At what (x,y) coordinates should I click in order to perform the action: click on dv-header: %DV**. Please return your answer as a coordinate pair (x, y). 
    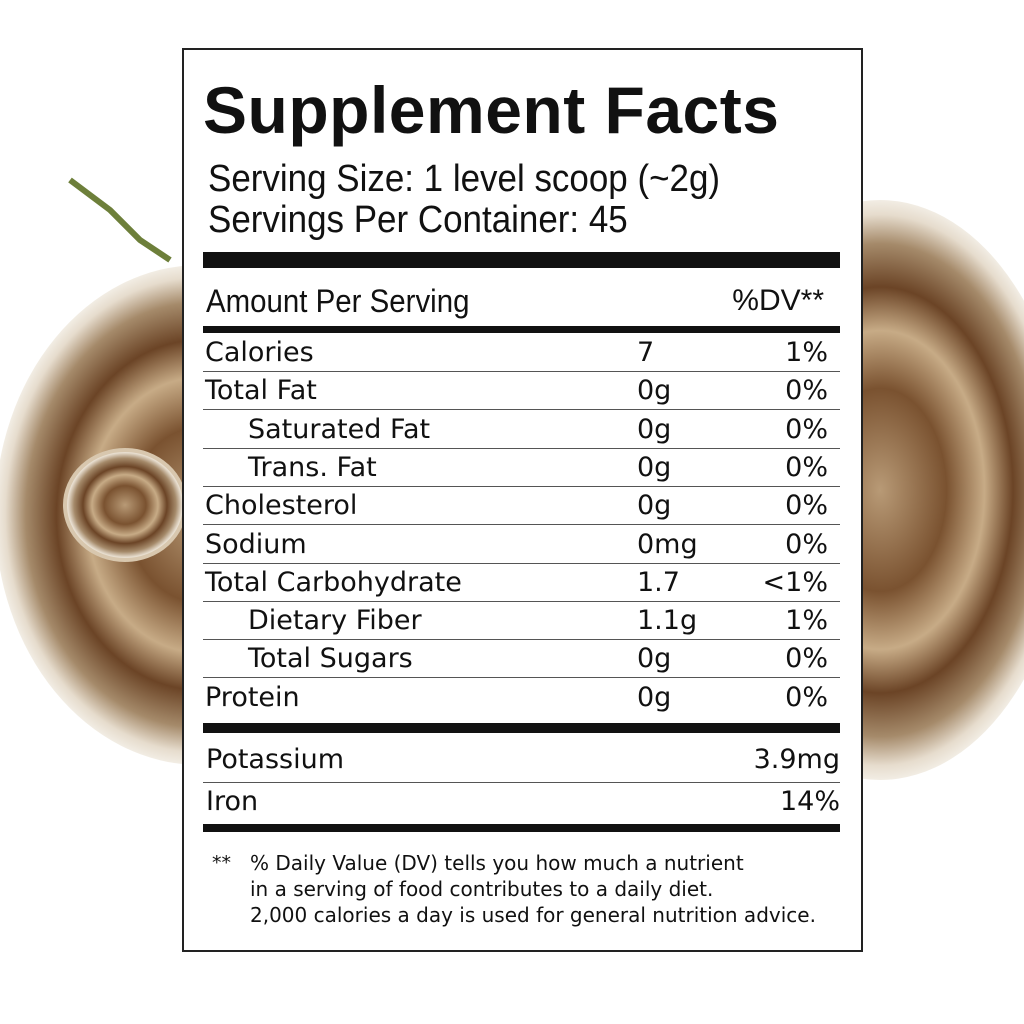
    Looking at the image, I should click on (778, 300).